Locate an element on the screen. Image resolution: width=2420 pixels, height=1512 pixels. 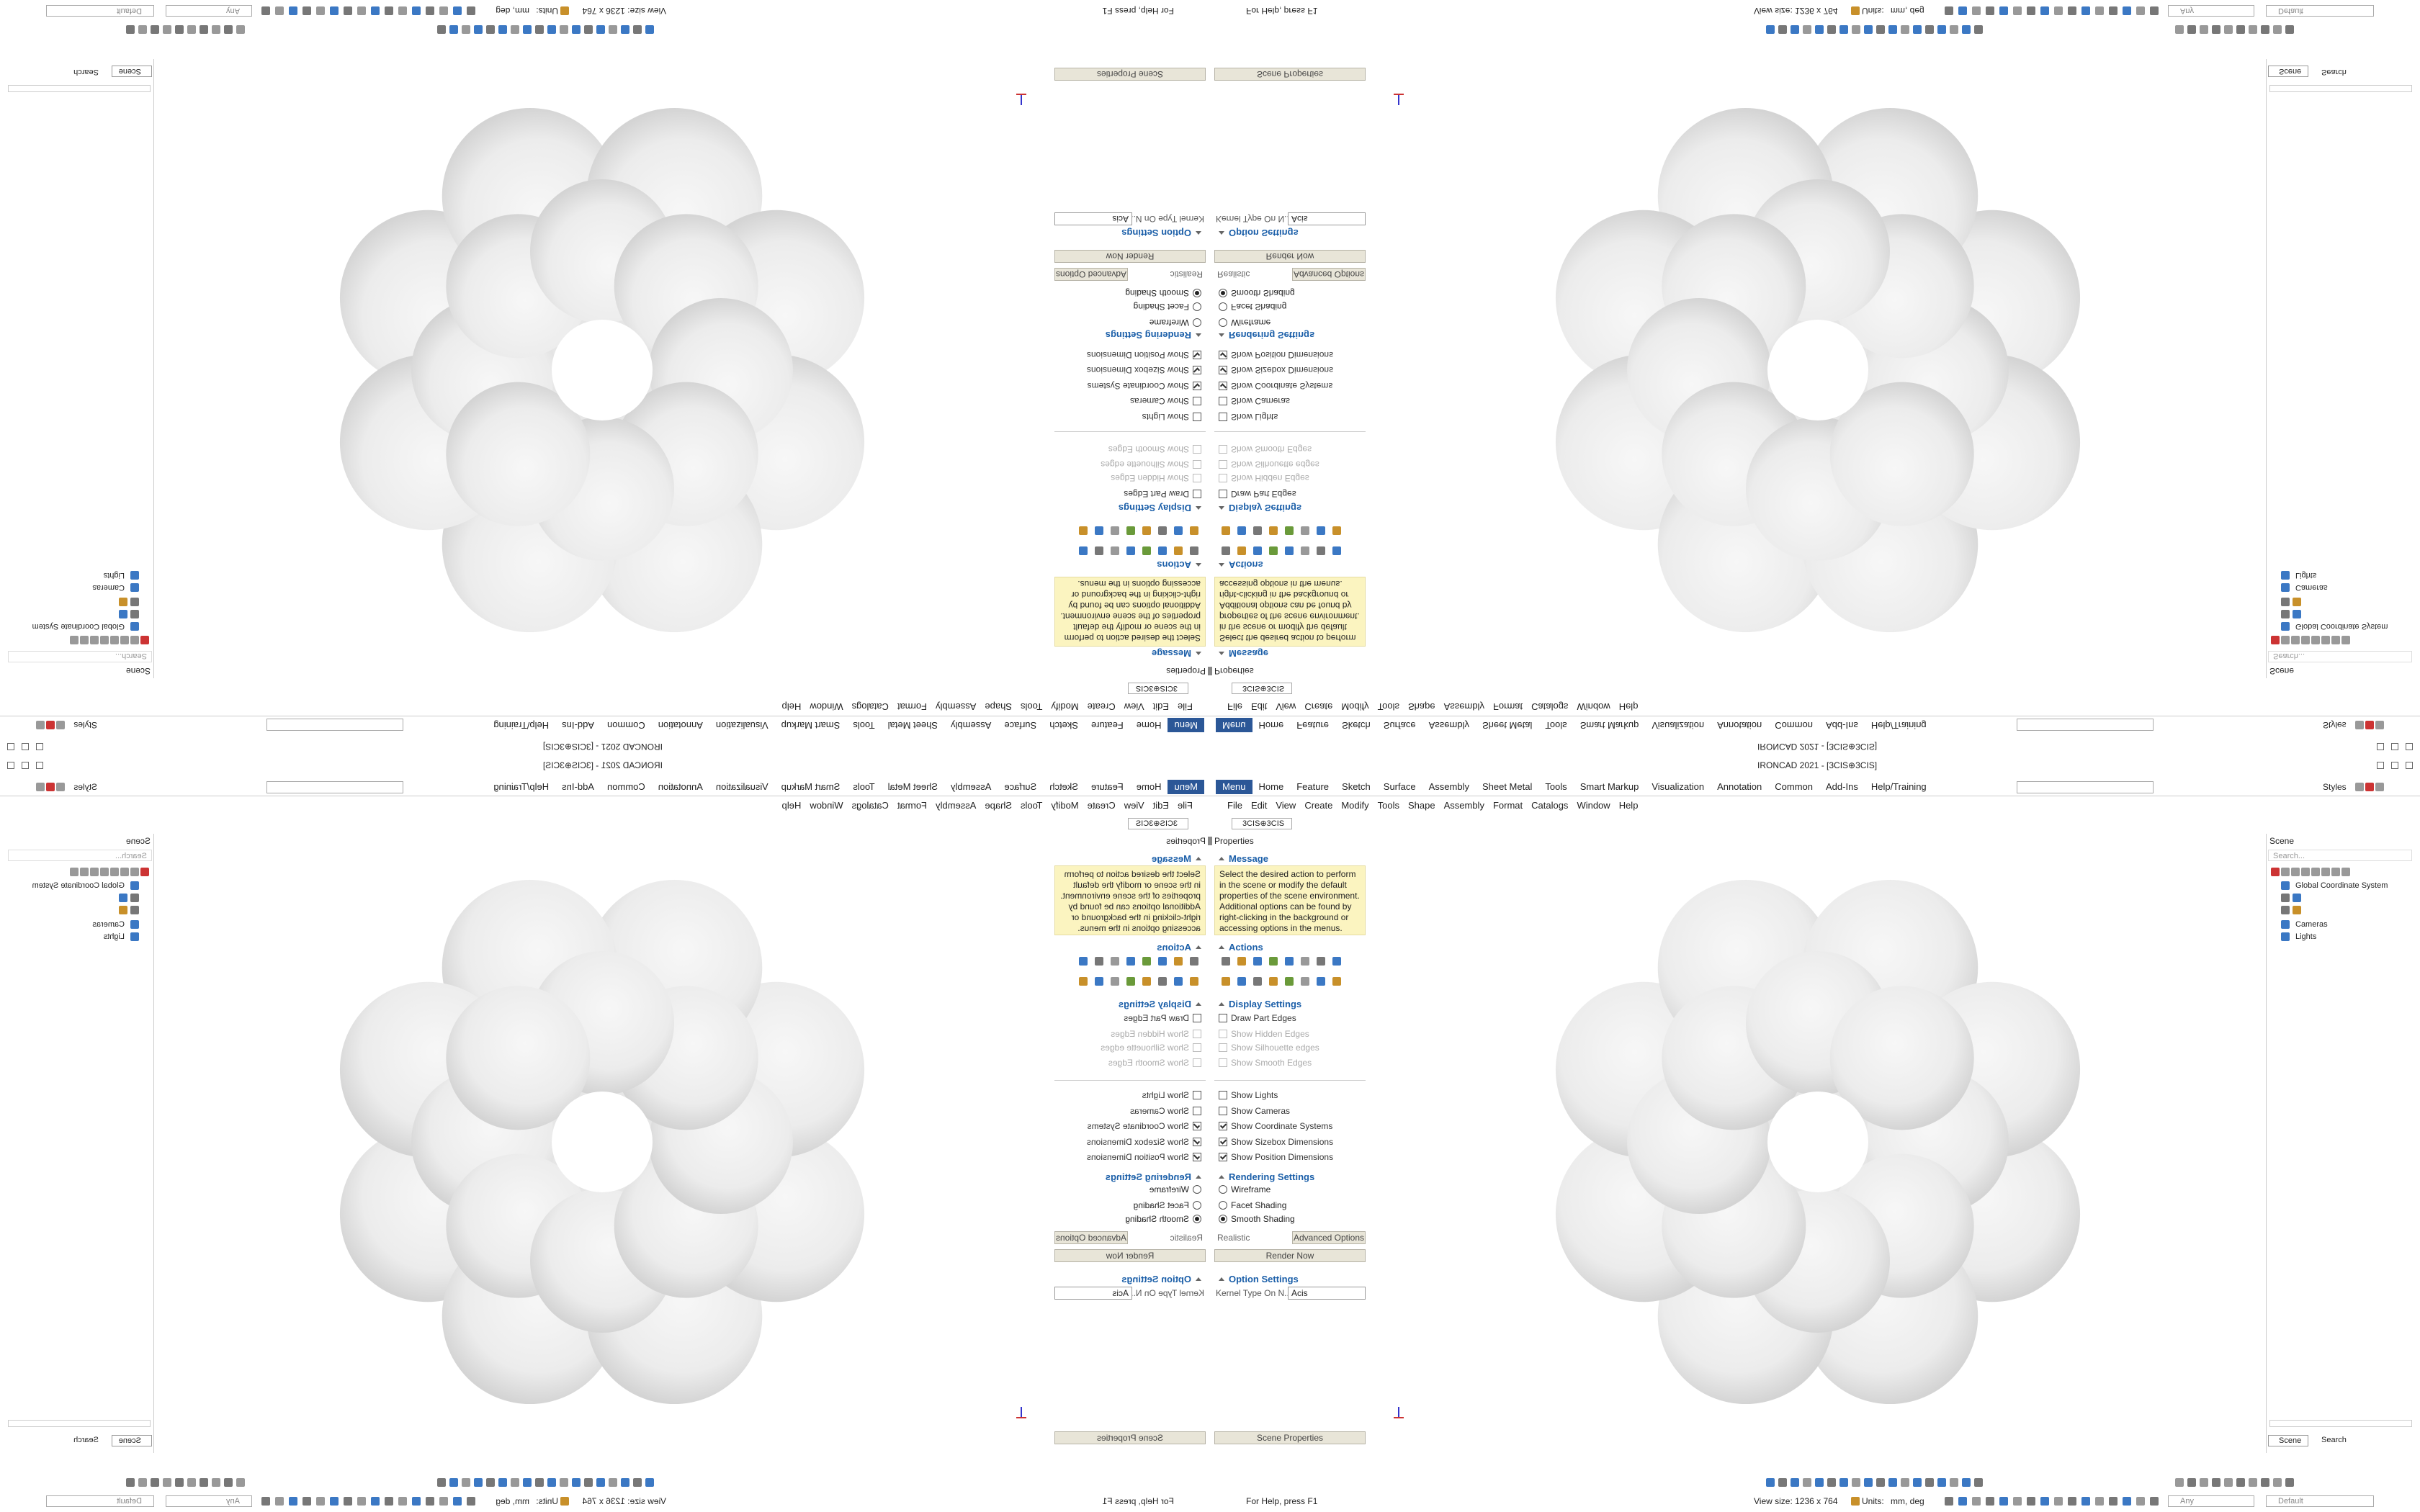
menu-item: Shape is located at coordinates (1421, 805).